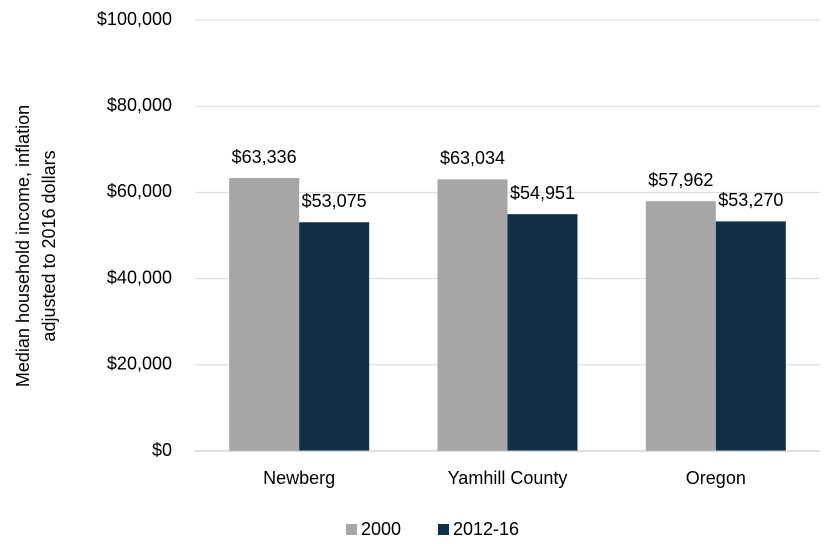 The width and height of the screenshot is (830, 544). What do you see at coordinates (486, 529) in the screenshot?
I see `legend-label: 2012-16` at bounding box center [486, 529].